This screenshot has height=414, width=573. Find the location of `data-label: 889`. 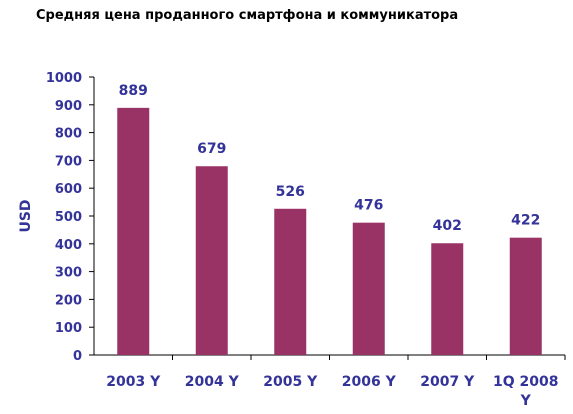

data-label: 889 is located at coordinates (133, 91).